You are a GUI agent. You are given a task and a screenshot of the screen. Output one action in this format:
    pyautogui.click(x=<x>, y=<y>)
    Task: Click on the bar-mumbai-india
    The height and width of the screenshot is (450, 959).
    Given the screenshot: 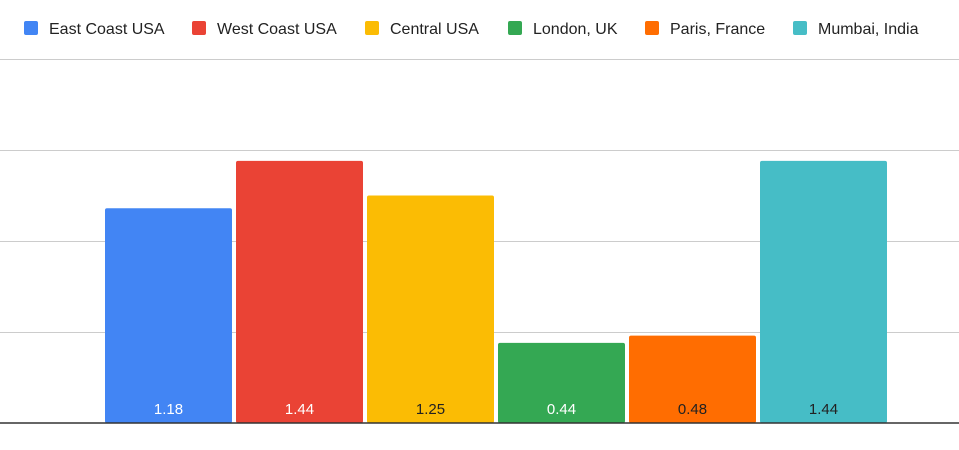 What is the action you would take?
    pyautogui.click(x=823, y=292)
    